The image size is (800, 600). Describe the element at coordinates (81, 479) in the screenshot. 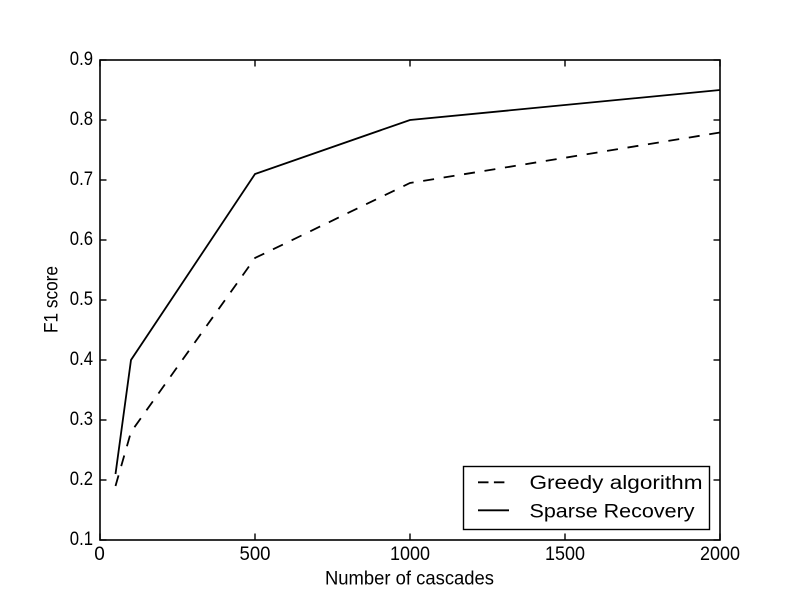

I see `svg-text: 0.2` at that location.